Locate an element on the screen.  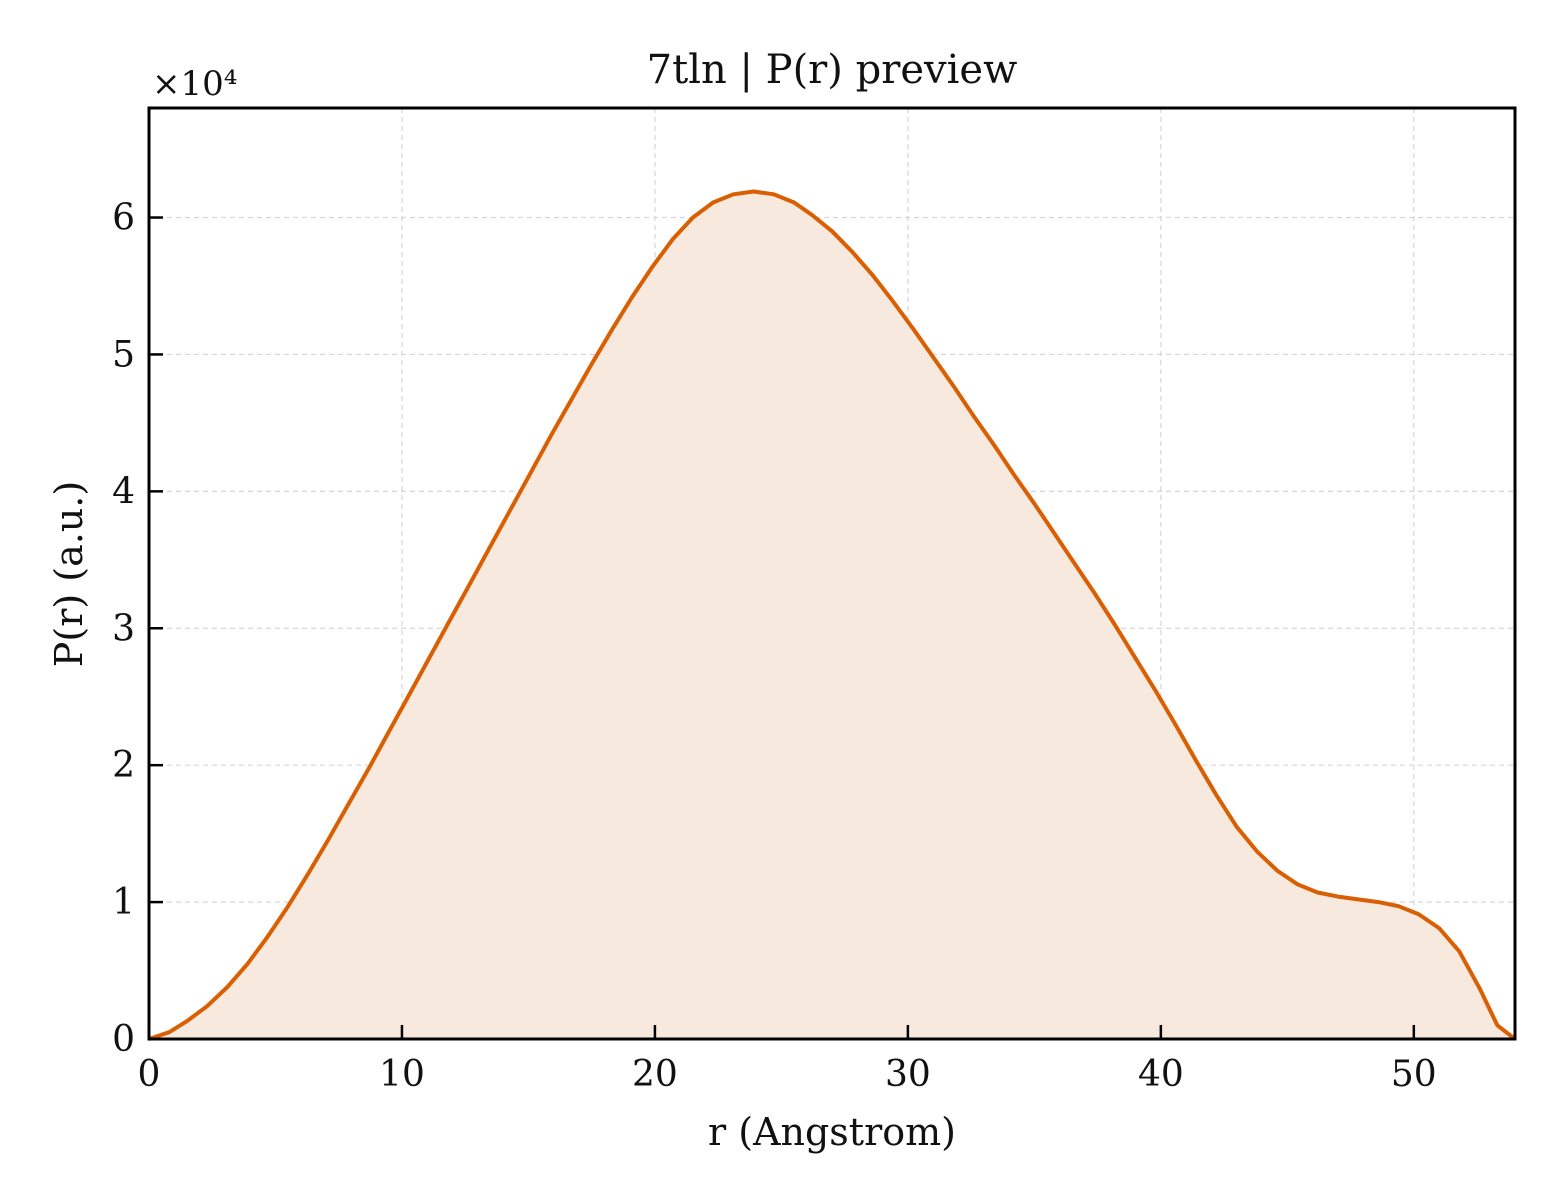
y-scale-label: ×10⁴ is located at coordinates (194, 84).